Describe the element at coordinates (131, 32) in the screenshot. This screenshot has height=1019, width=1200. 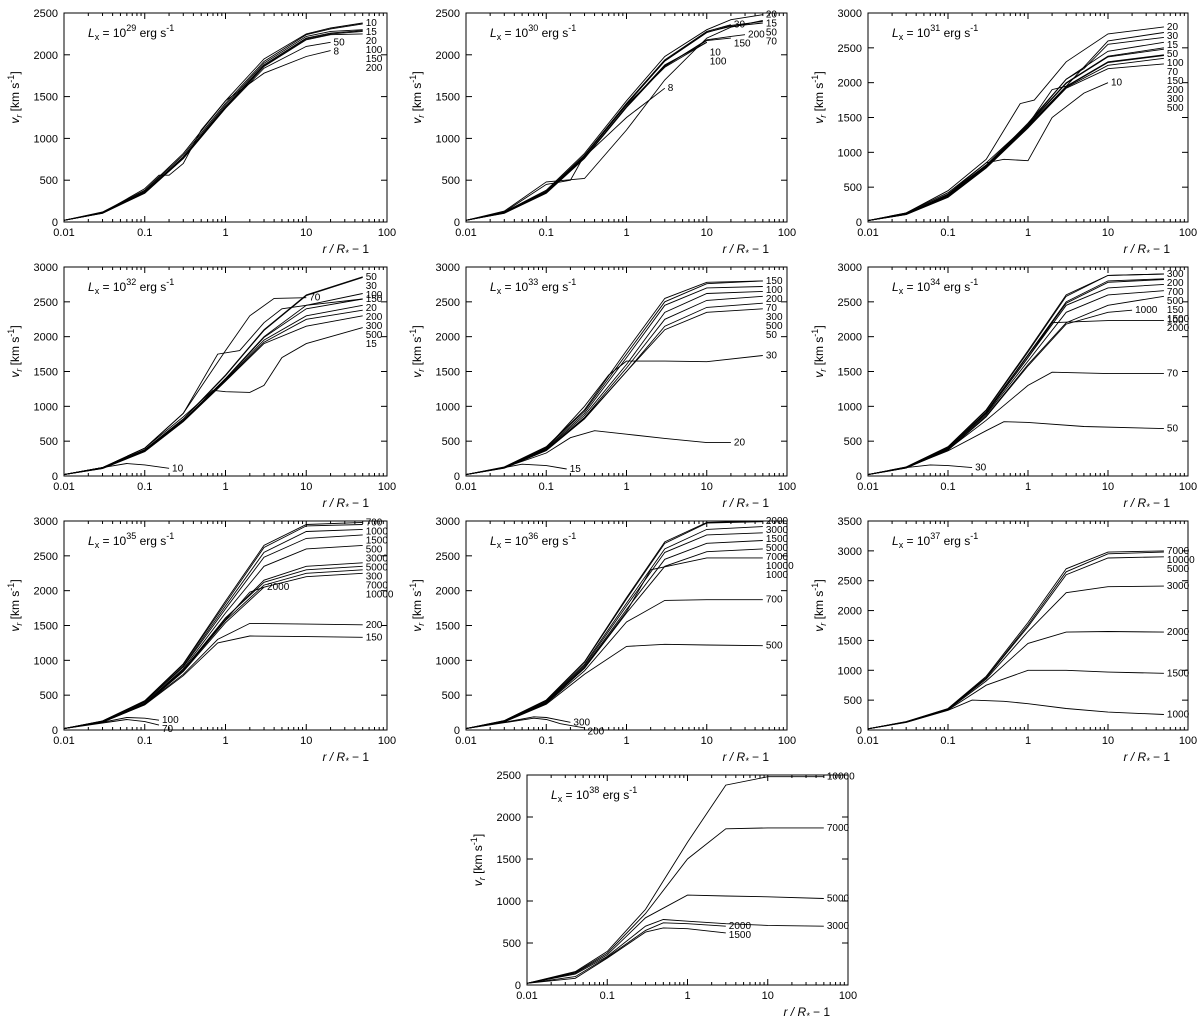
I see `luminosity-label: Lx = 1029 erg s-1` at that location.